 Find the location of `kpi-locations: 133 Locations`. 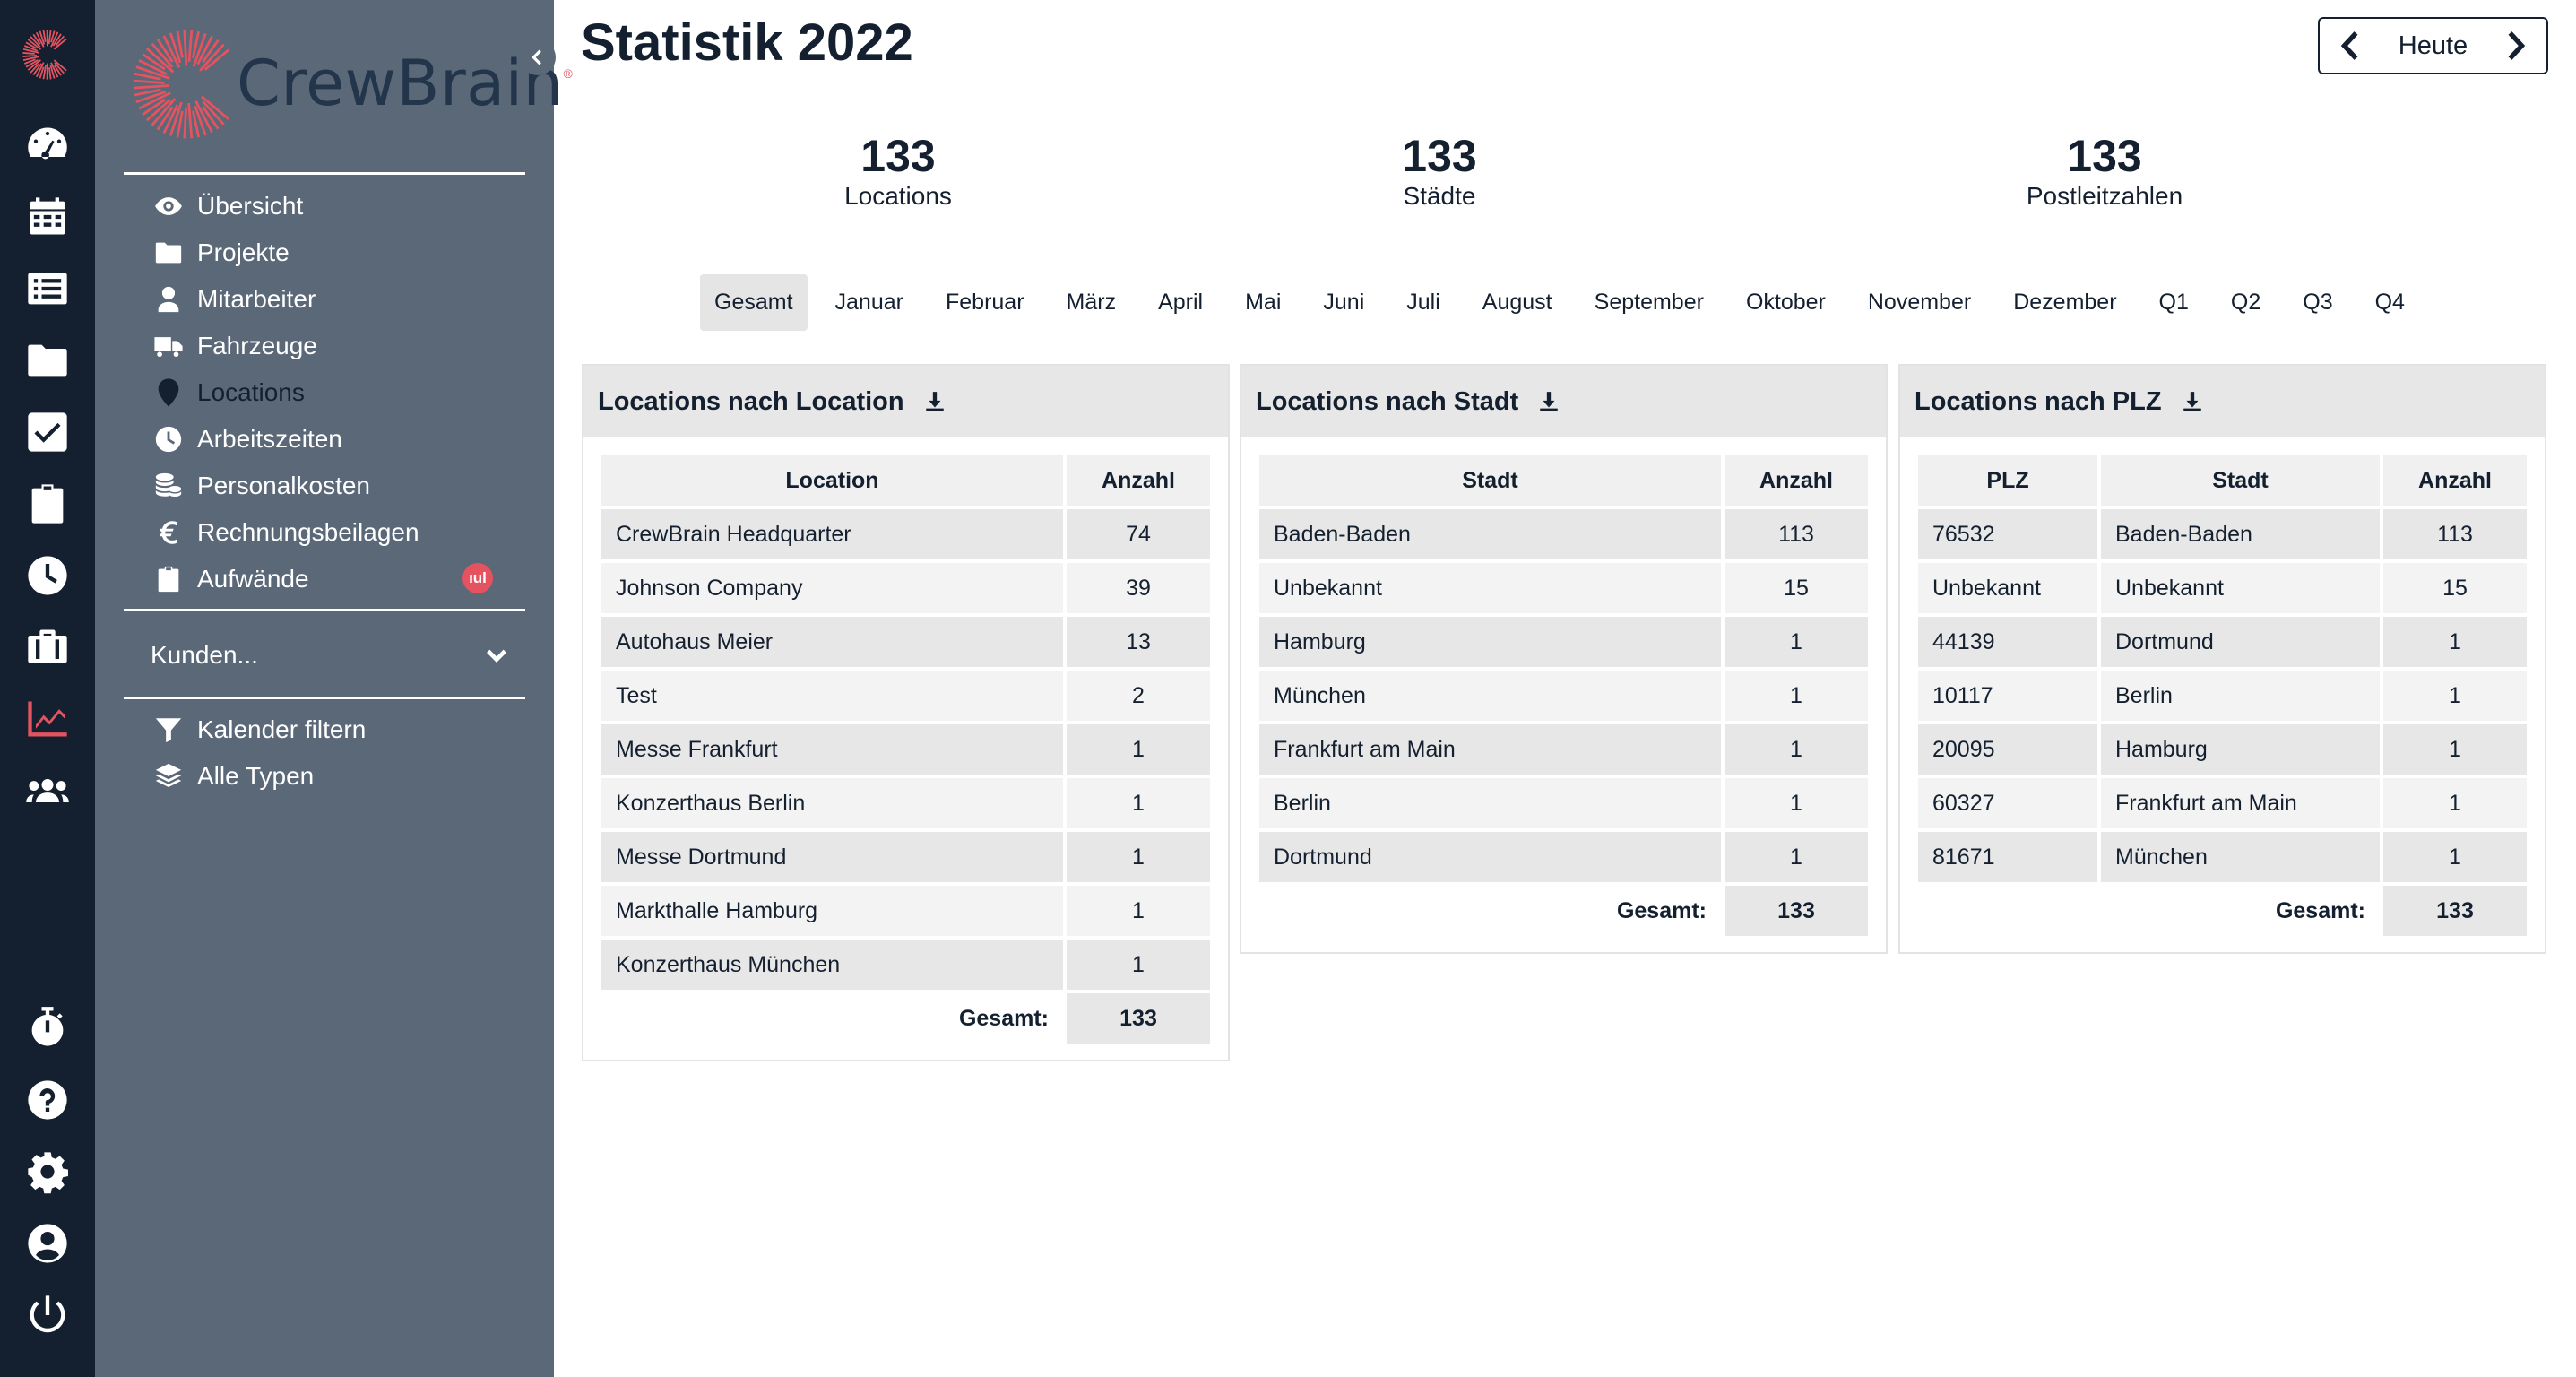

kpi-locations: 133 Locations is located at coordinates (898, 171).